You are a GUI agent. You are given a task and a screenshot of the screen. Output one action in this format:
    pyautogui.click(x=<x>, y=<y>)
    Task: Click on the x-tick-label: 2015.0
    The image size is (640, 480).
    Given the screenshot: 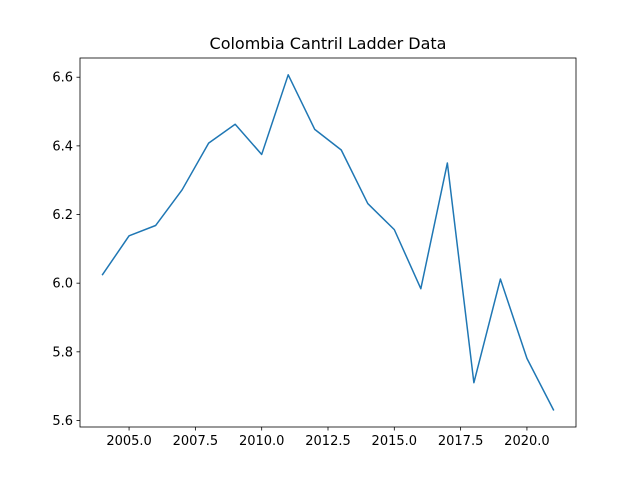 What is the action you would take?
    pyautogui.click(x=395, y=441)
    